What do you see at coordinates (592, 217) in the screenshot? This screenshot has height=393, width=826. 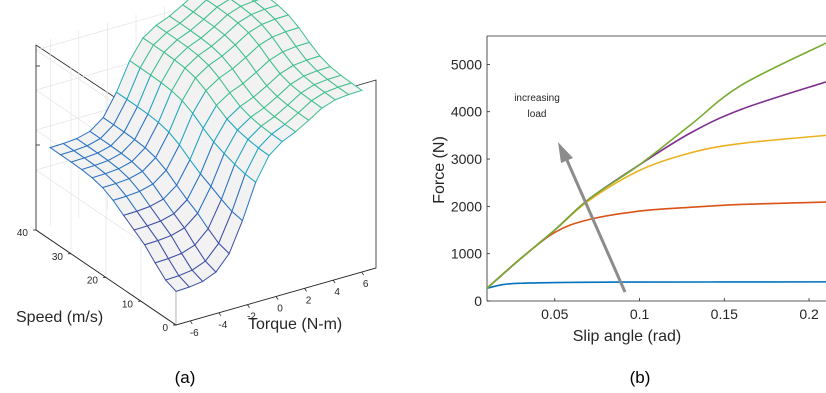 I see `load-arrow` at bounding box center [592, 217].